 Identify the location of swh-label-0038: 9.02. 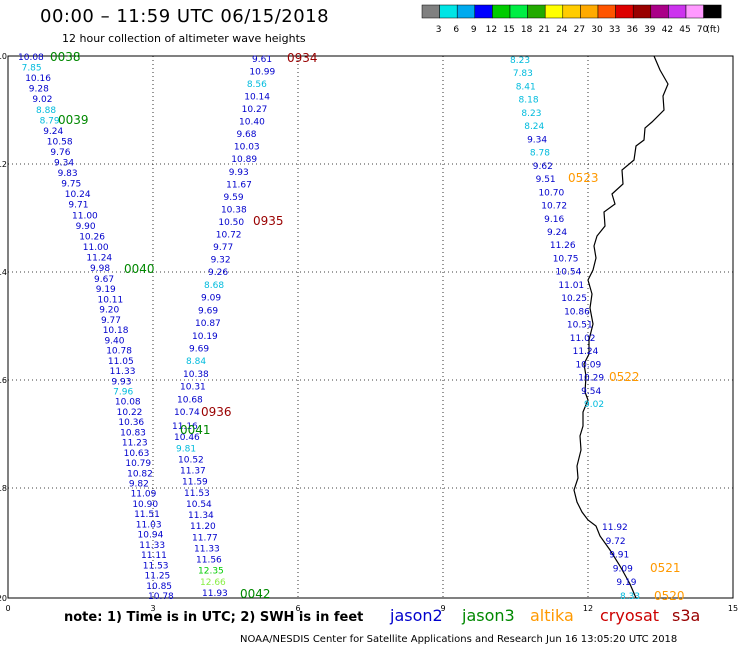
(42, 100).